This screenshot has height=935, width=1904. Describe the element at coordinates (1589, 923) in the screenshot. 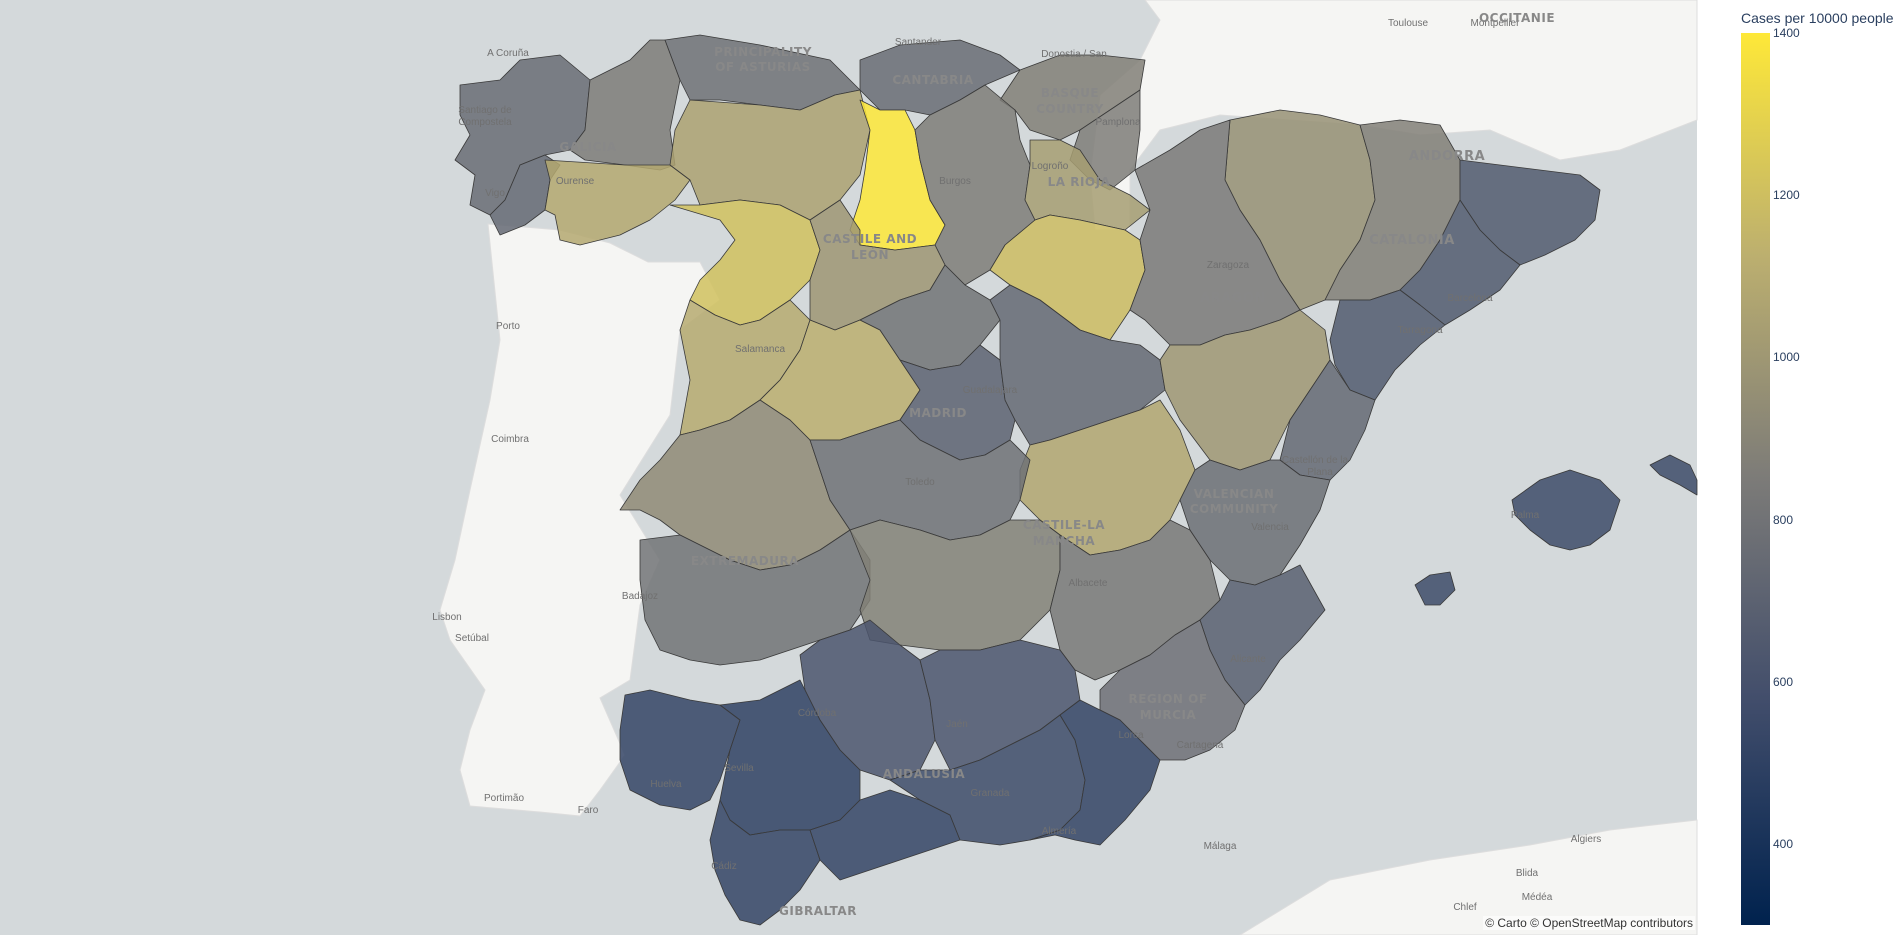

I see `map-attribution: © Carto © OpenStreetMap contributors` at that location.